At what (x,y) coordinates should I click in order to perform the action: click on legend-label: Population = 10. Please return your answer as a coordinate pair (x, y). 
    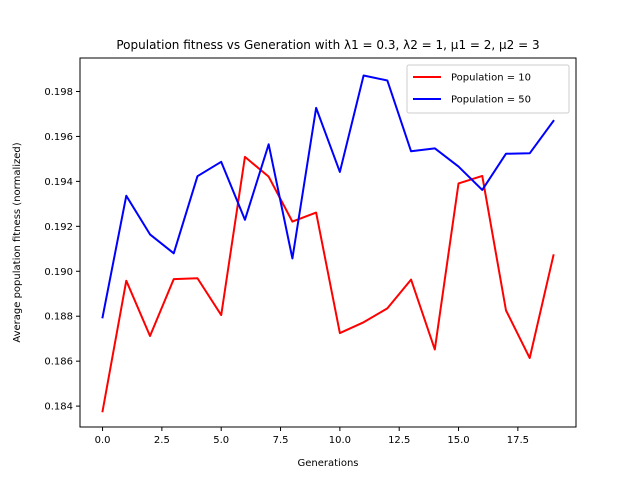
    Looking at the image, I should click on (491, 78).